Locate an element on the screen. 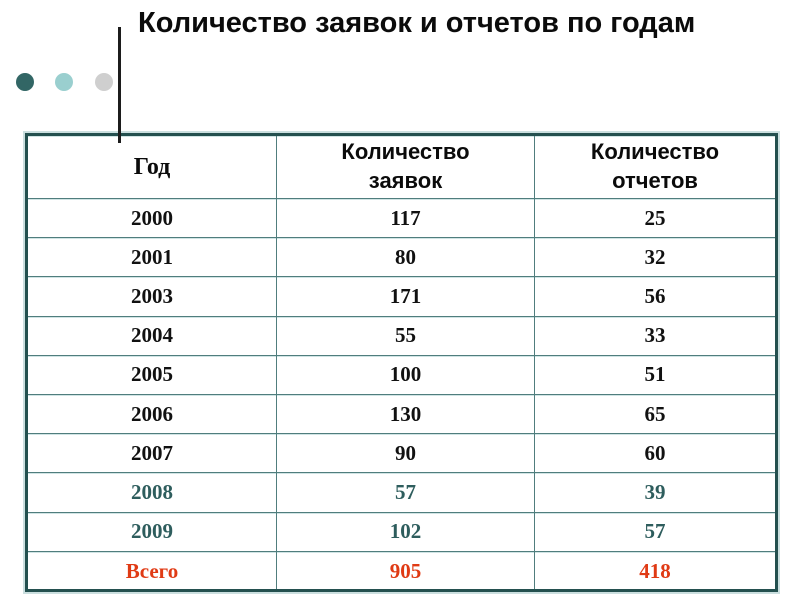  table-row-2004: 2004 55 33 is located at coordinates (401, 335).